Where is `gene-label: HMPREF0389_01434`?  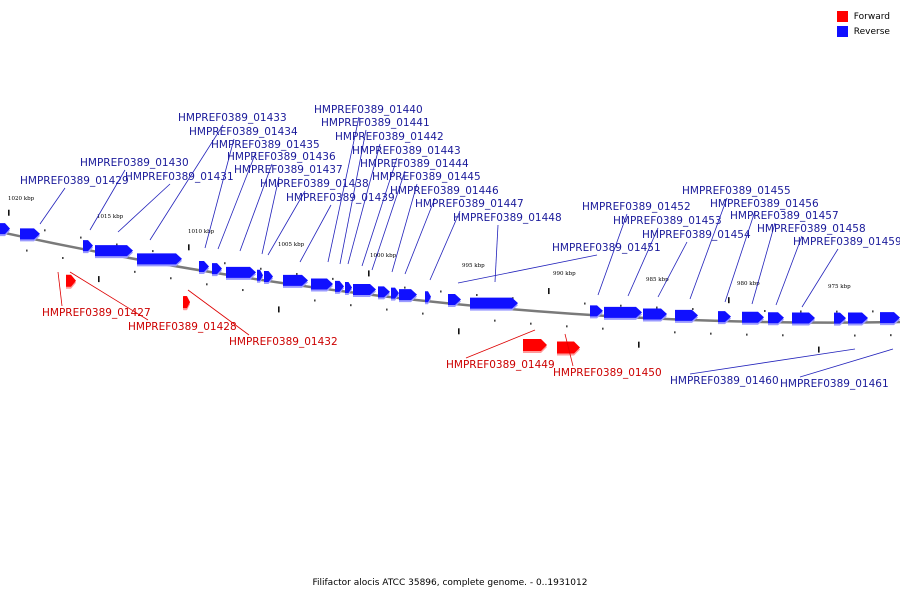 gene-label: HMPREF0389_01434 is located at coordinates (243, 132).